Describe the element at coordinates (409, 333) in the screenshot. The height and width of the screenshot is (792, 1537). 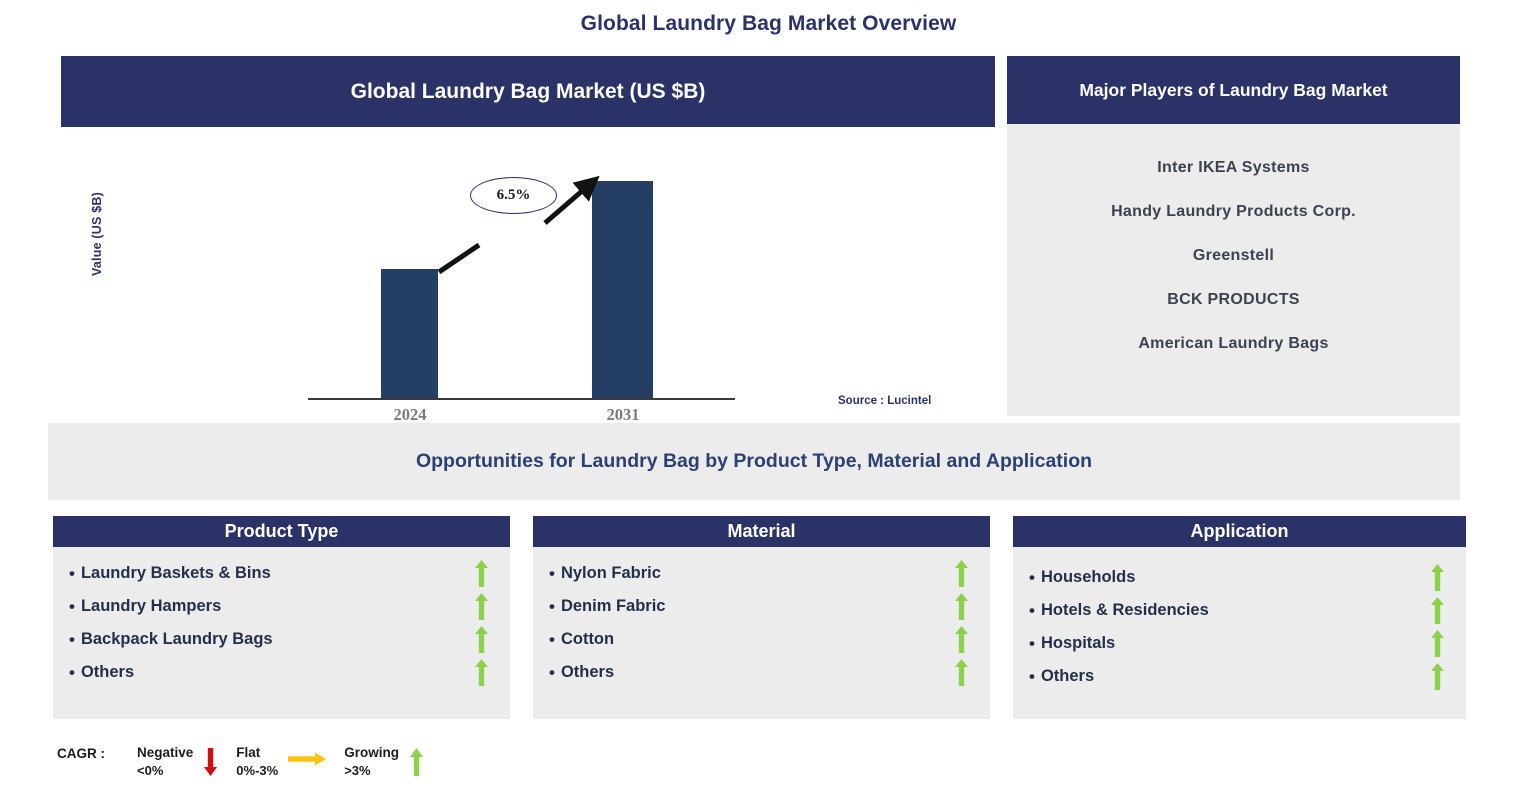
I see `bar-2024` at that location.